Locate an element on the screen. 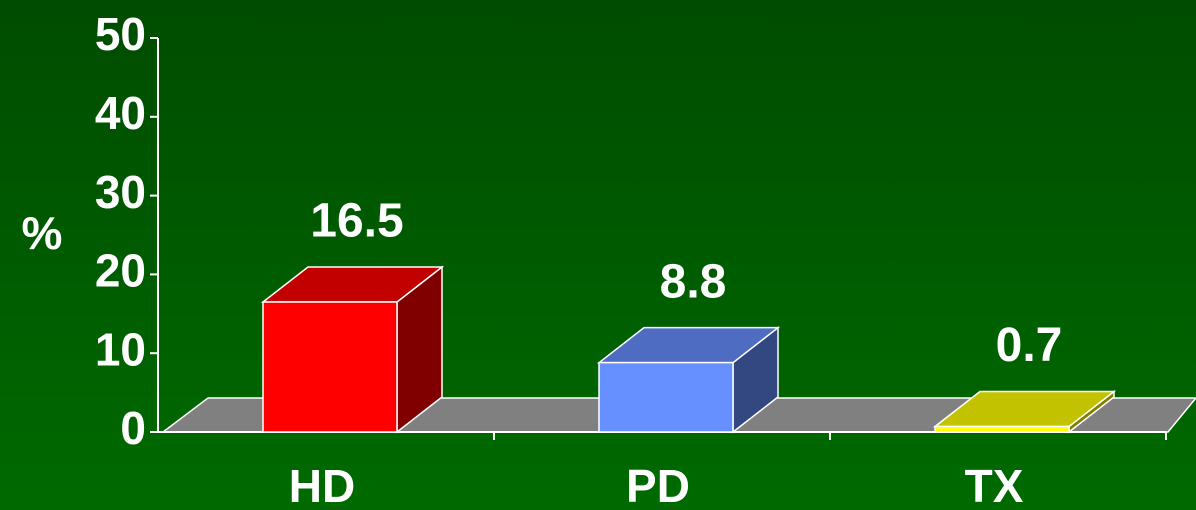 The image size is (1196, 510). y-tick-label: 40 is located at coordinates (120, 113).